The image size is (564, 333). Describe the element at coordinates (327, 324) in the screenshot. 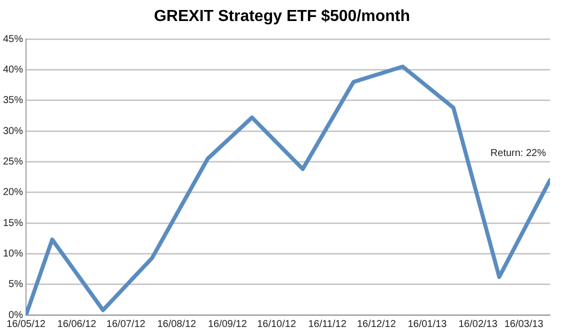

I see `x-tick-label: 16/11/12` at that location.